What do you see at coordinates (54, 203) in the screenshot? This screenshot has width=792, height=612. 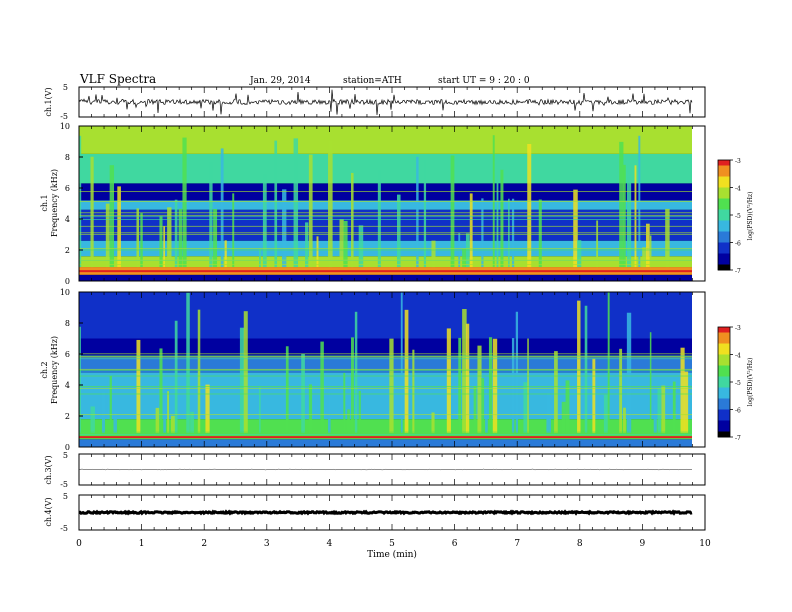 I see `ch1-spectrogram-ylabel: Frequency (kHz)` at bounding box center [54, 203].